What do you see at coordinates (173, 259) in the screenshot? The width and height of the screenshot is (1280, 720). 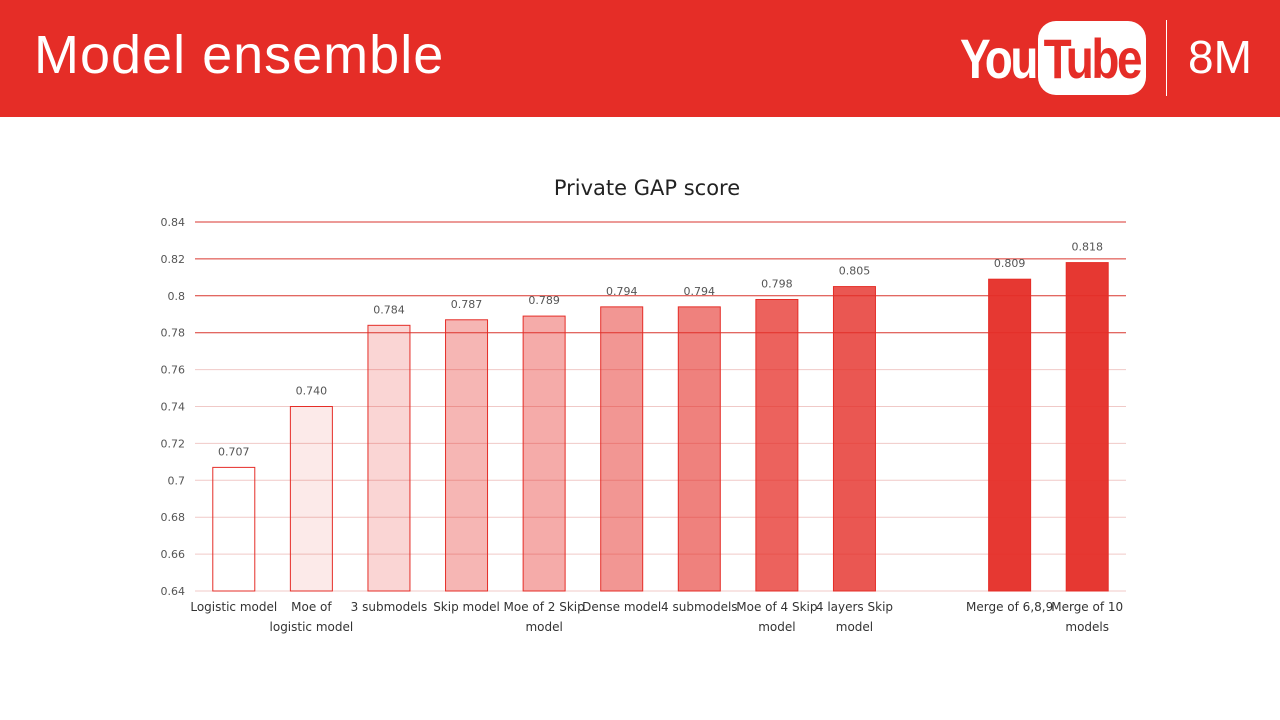 I see `y-tick-label: 0.82` at bounding box center [173, 259].